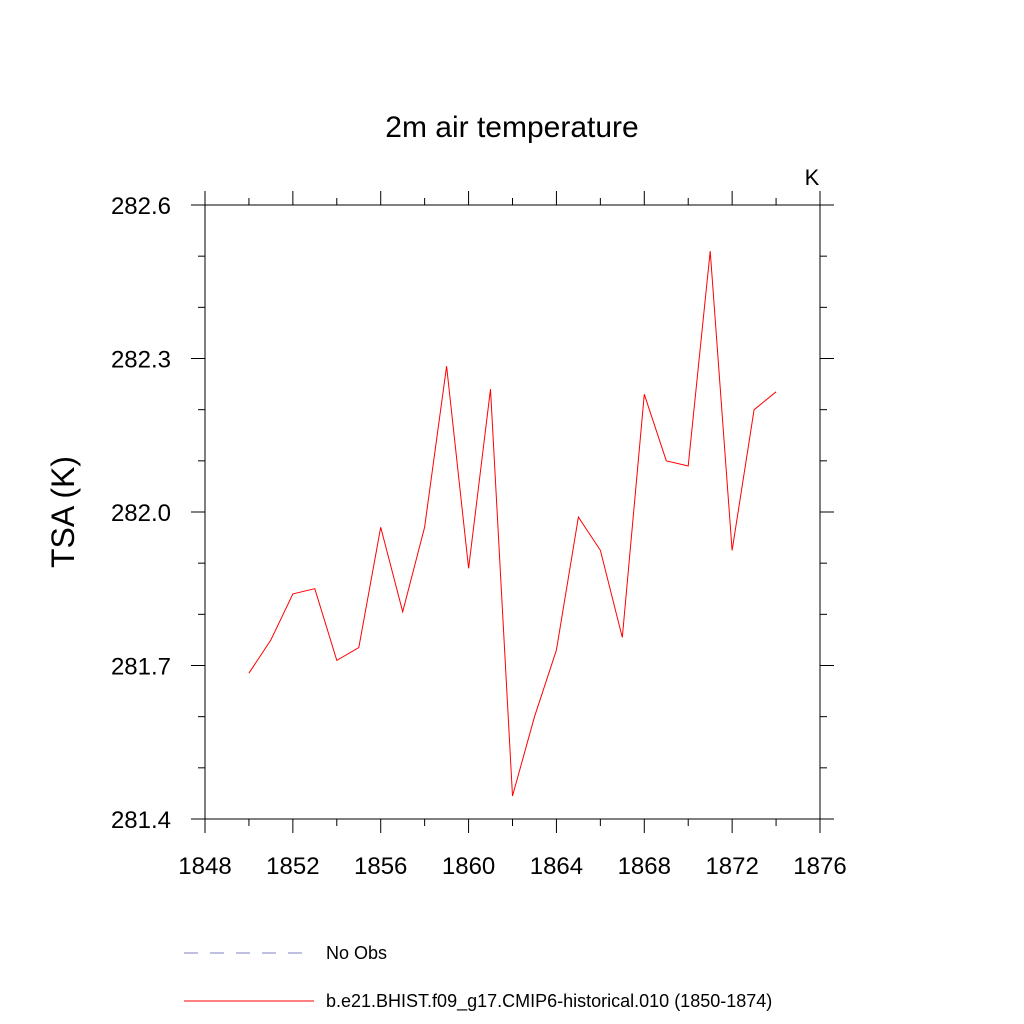 Image resolution: width=1024 pixels, height=1024 pixels. What do you see at coordinates (556, 866) in the screenshot?
I see `x-tick-label: 1864` at bounding box center [556, 866].